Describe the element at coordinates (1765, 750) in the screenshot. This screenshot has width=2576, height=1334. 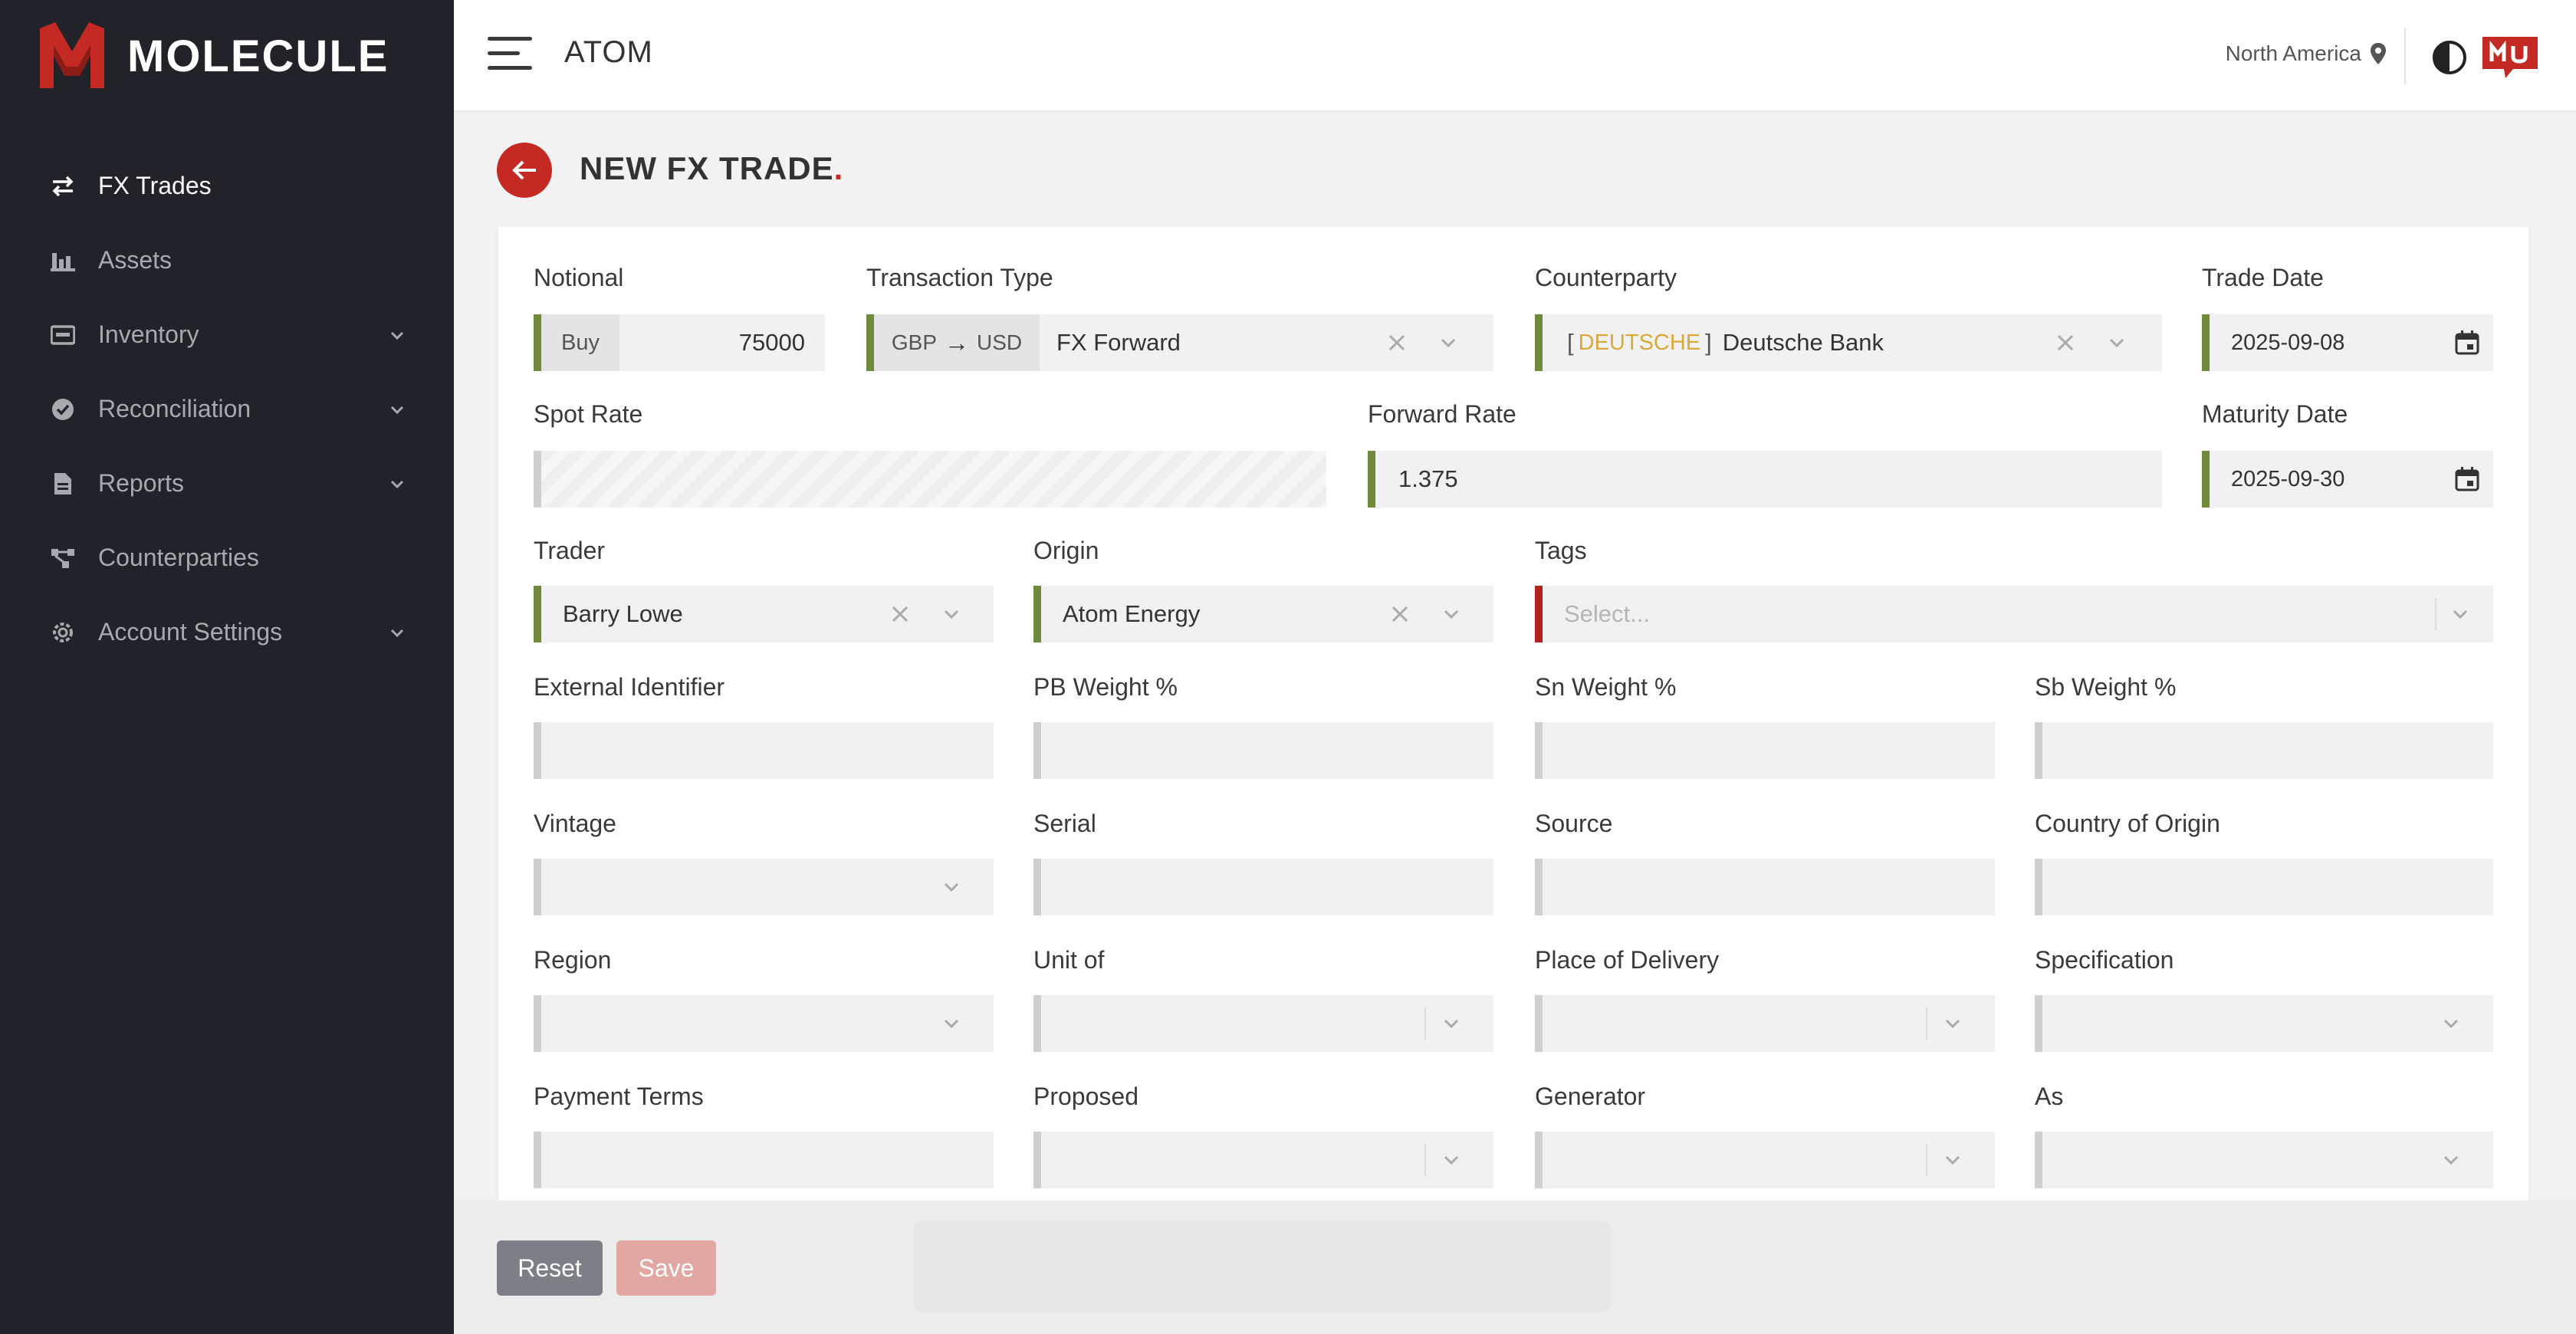
I see `sn-weight-input` at that location.